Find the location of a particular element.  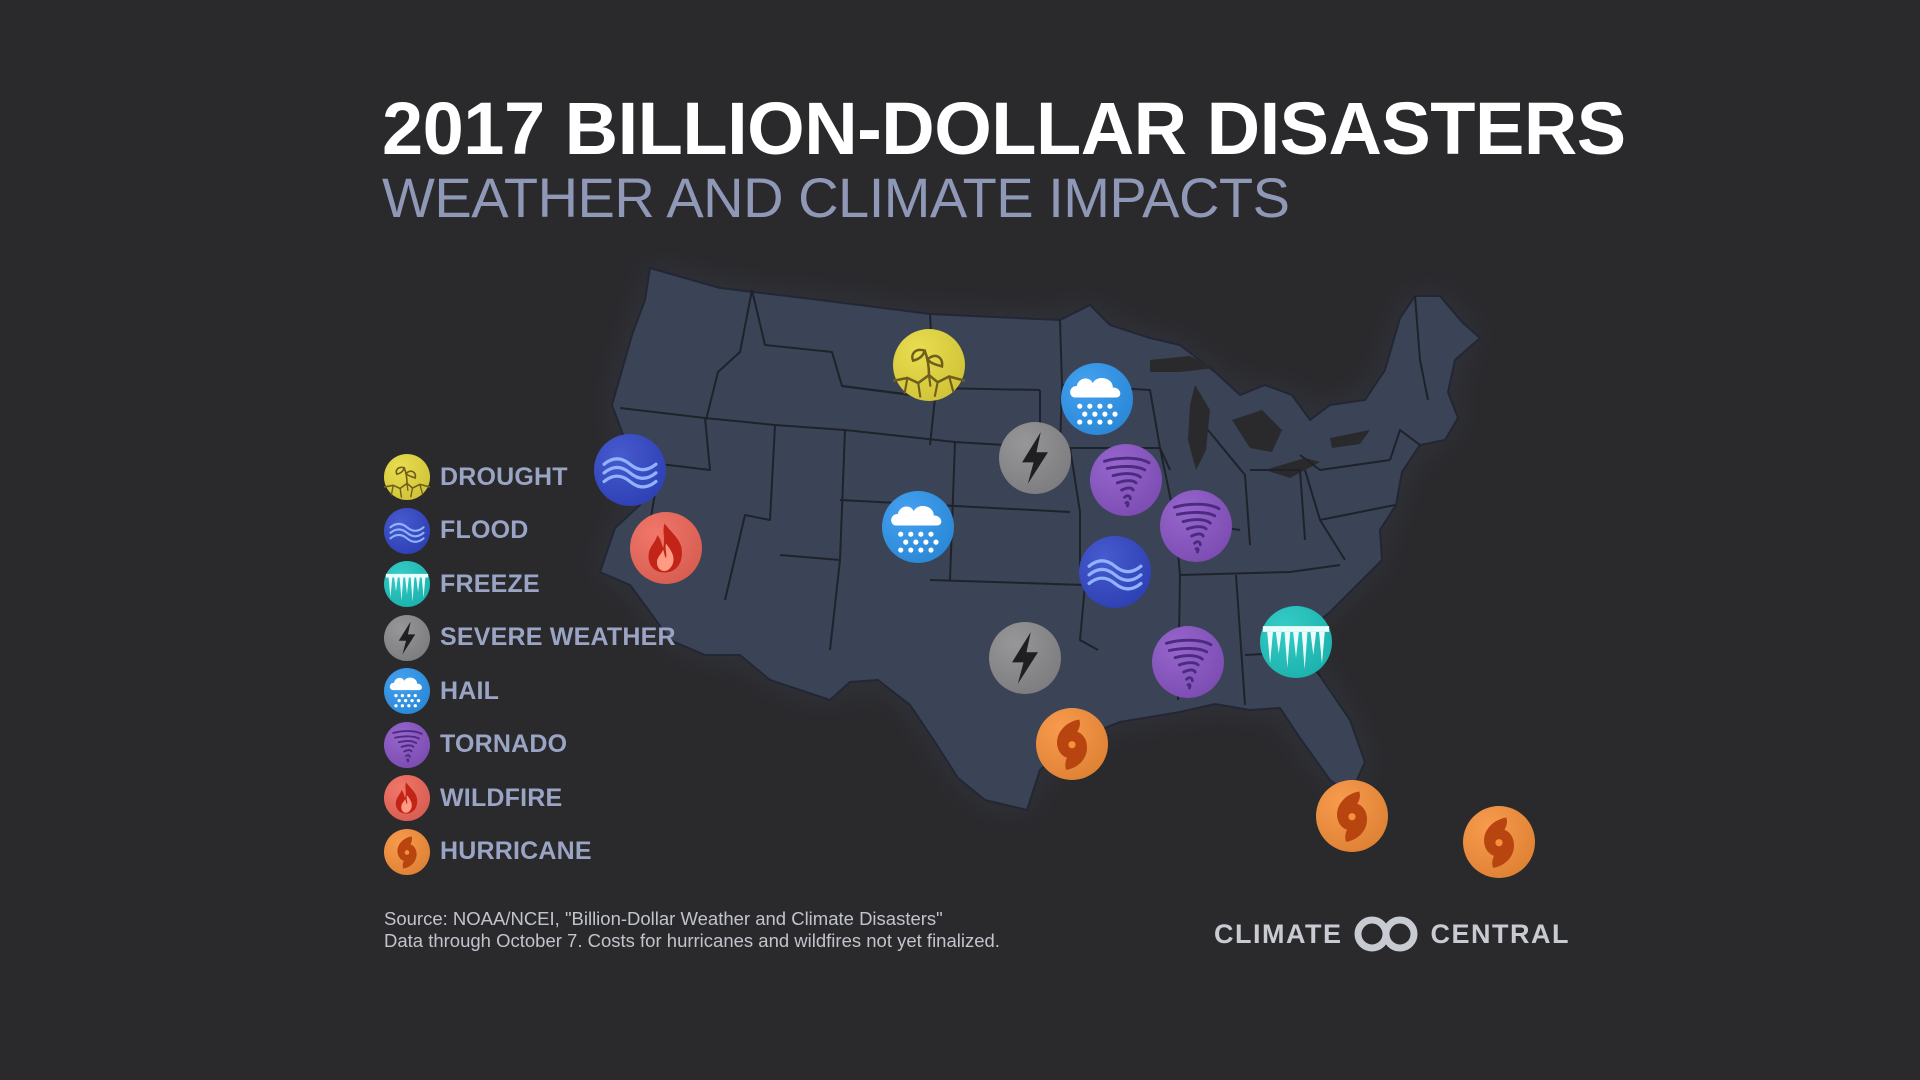

legend-label: TORNADO is located at coordinates (504, 744).